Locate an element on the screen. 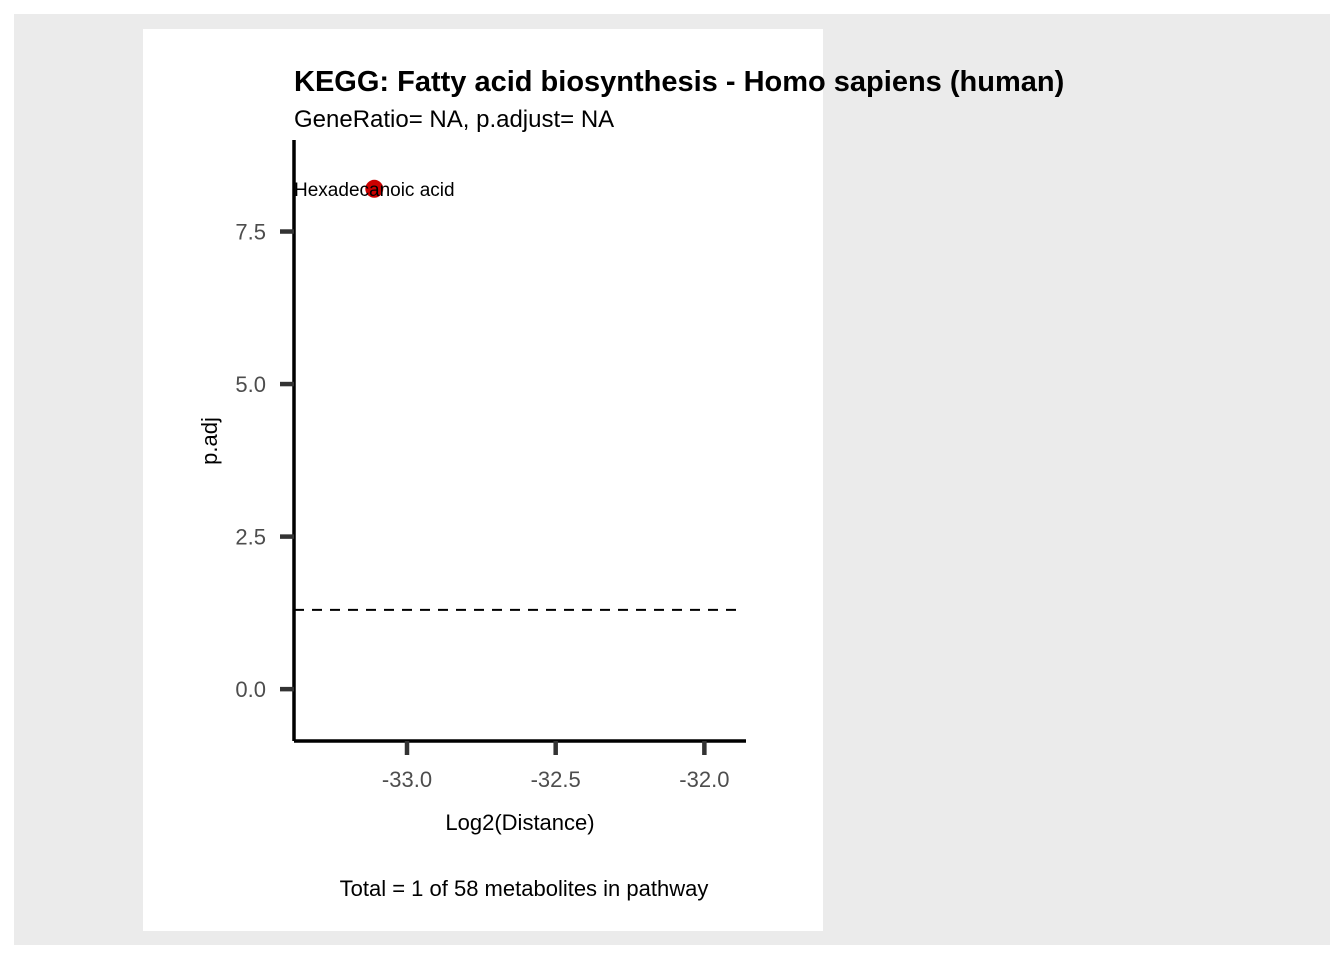 The image size is (1344, 965). x-axis-title: Log2(Distance) is located at coordinates (519, 822).